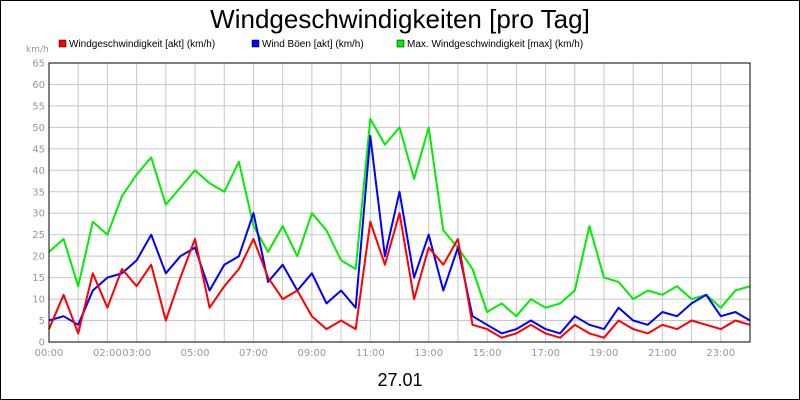  I want to click on x-tick-label: 00:00, so click(49, 353).